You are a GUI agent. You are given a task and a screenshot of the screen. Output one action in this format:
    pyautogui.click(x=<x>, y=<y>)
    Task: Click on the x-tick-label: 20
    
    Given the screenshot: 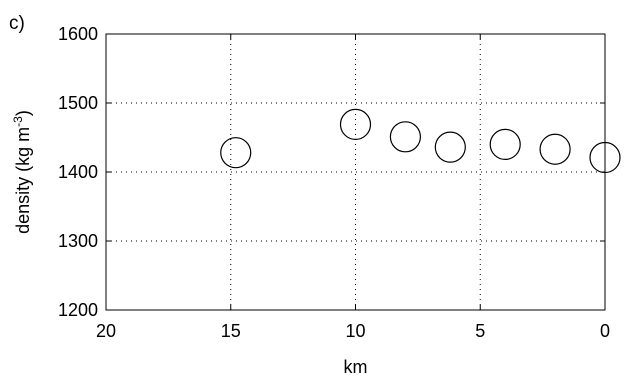 What is the action you would take?
    pyautogui.click(x=106, y=331)
    